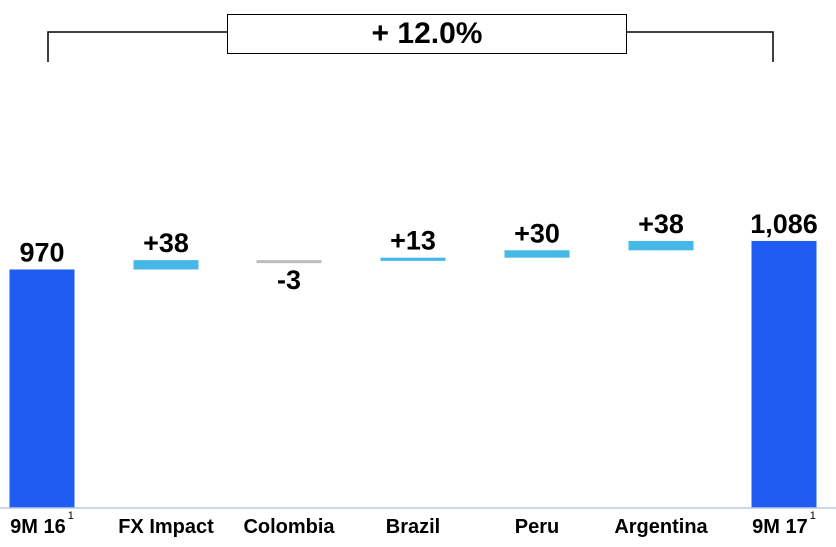  I want to click on value-label: 970, so click(41, 252).